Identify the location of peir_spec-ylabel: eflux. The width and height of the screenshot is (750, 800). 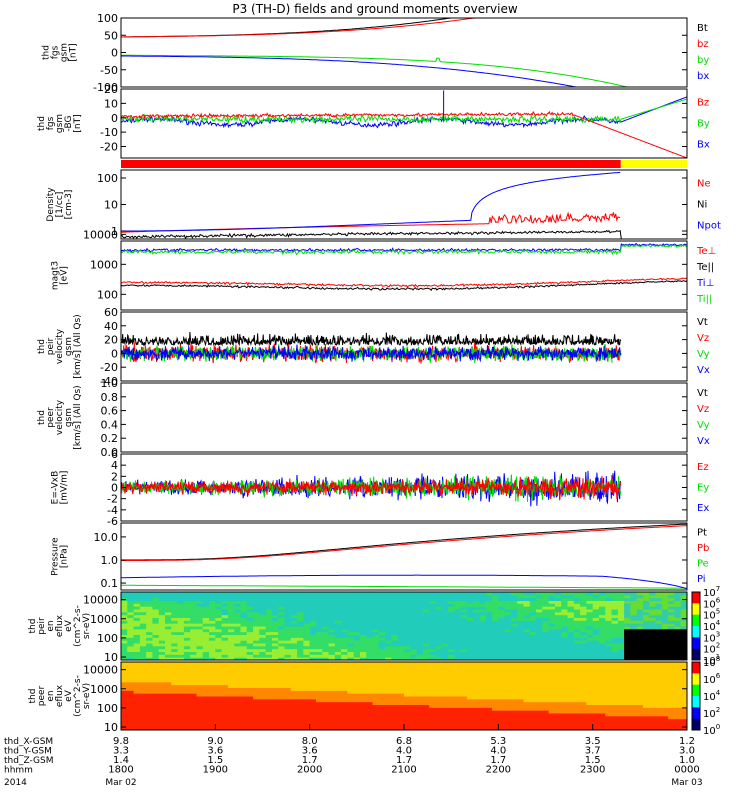
(60, 625).